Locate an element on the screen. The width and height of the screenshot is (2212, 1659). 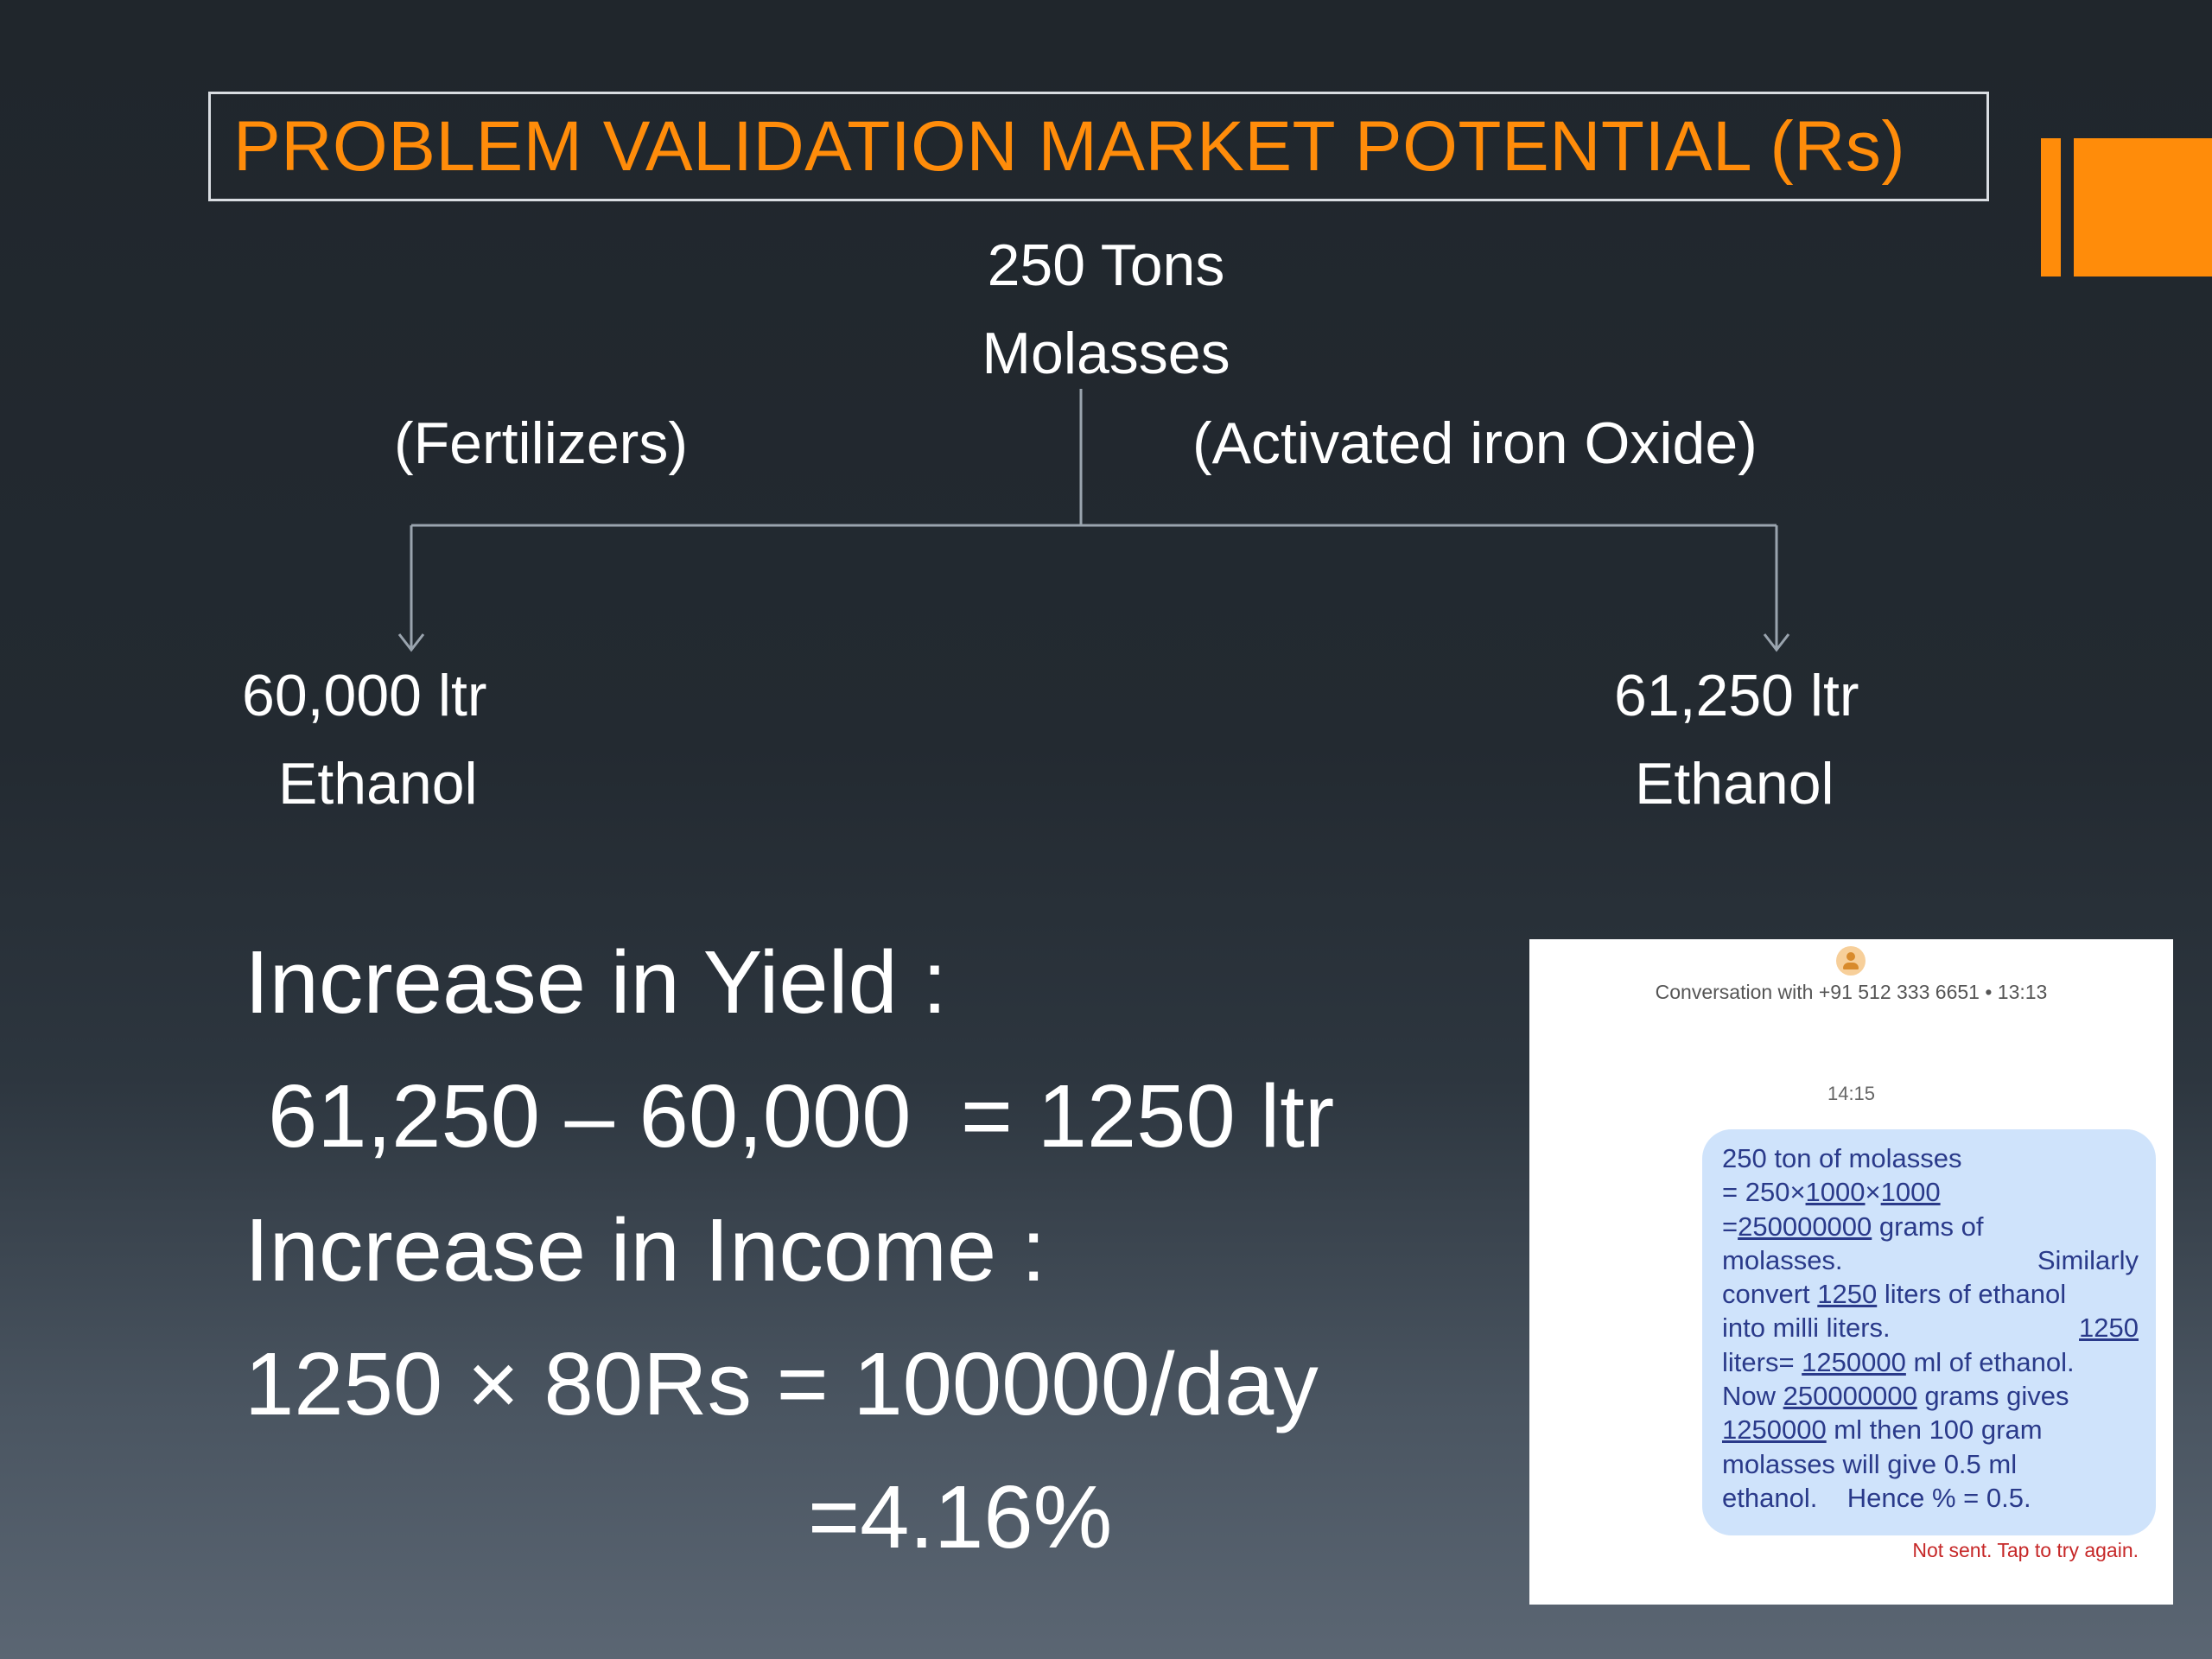
message-line: Now 250000000 grams gives is located at coordinates (1895, 1396).